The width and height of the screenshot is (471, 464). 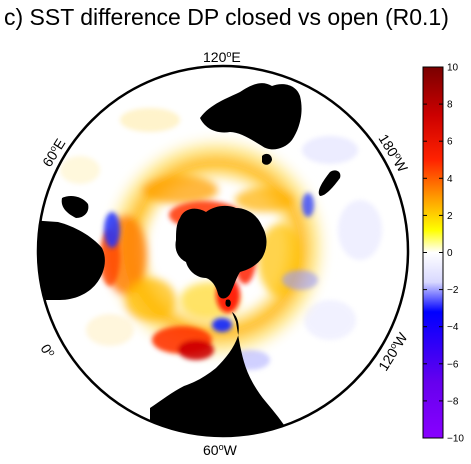 What do you see at coordinates (329, 183) in the screenshot?
I see `new-zealand-landmass` at bounding box center [329, 183].